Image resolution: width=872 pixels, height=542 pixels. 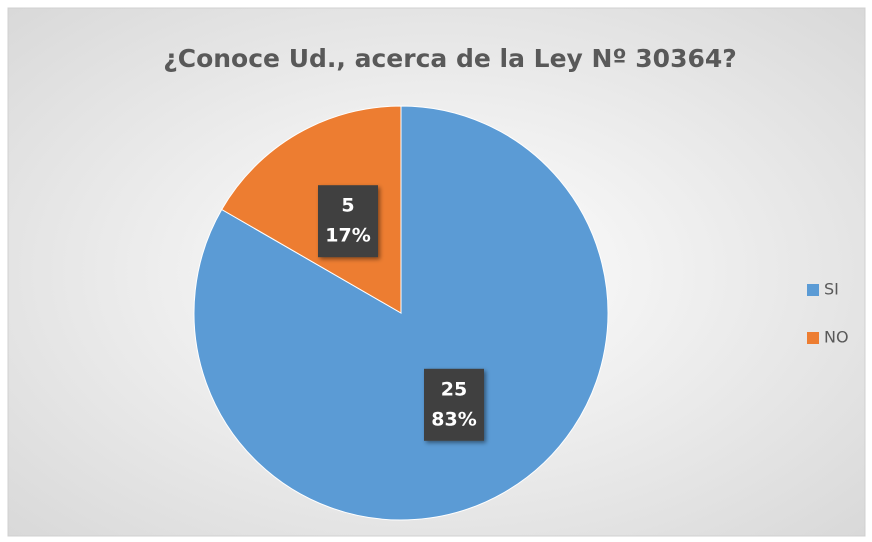 I want to click on data-label-value: 5, so click(x=347, y=206).